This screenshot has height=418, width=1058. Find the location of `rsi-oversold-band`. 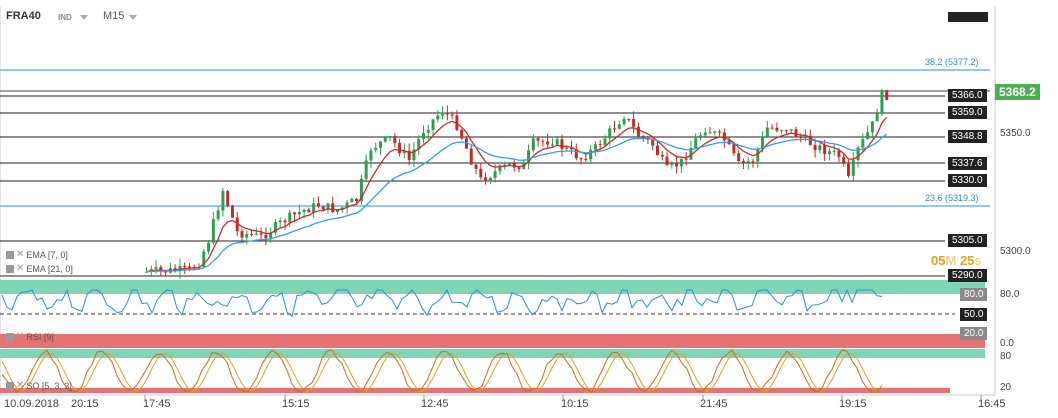

rsi-oversold-band is located at coordinates (492, 341).